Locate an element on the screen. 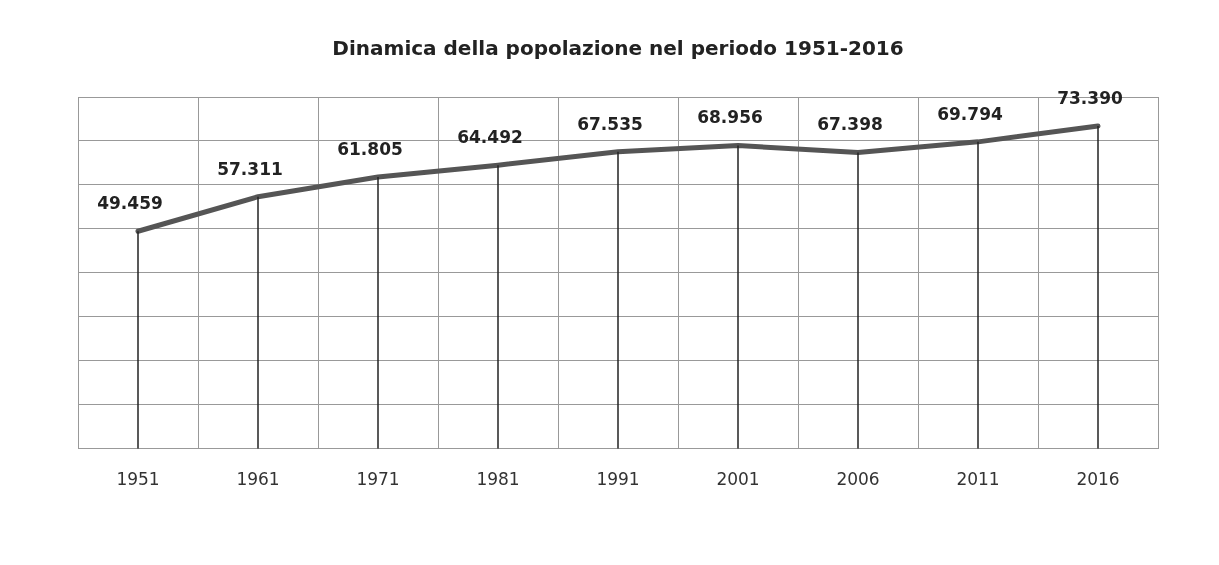 The width and height of the screenshot is (1219, 565). data-label: 57.311 is located at coordinates (250, 168).